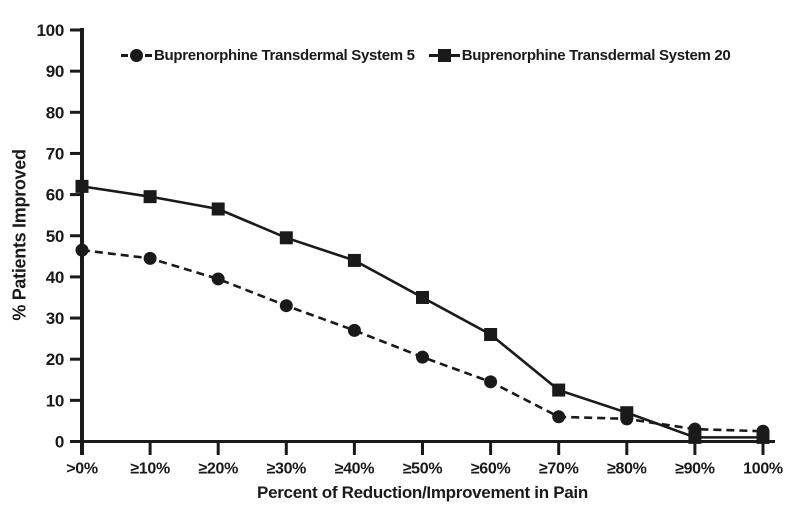 The height and width of the screenshot is (513, 800). Describe the element at coordinates (695, 469) in the screenshot. I see `x-tick-label: ≥90%` at that location.